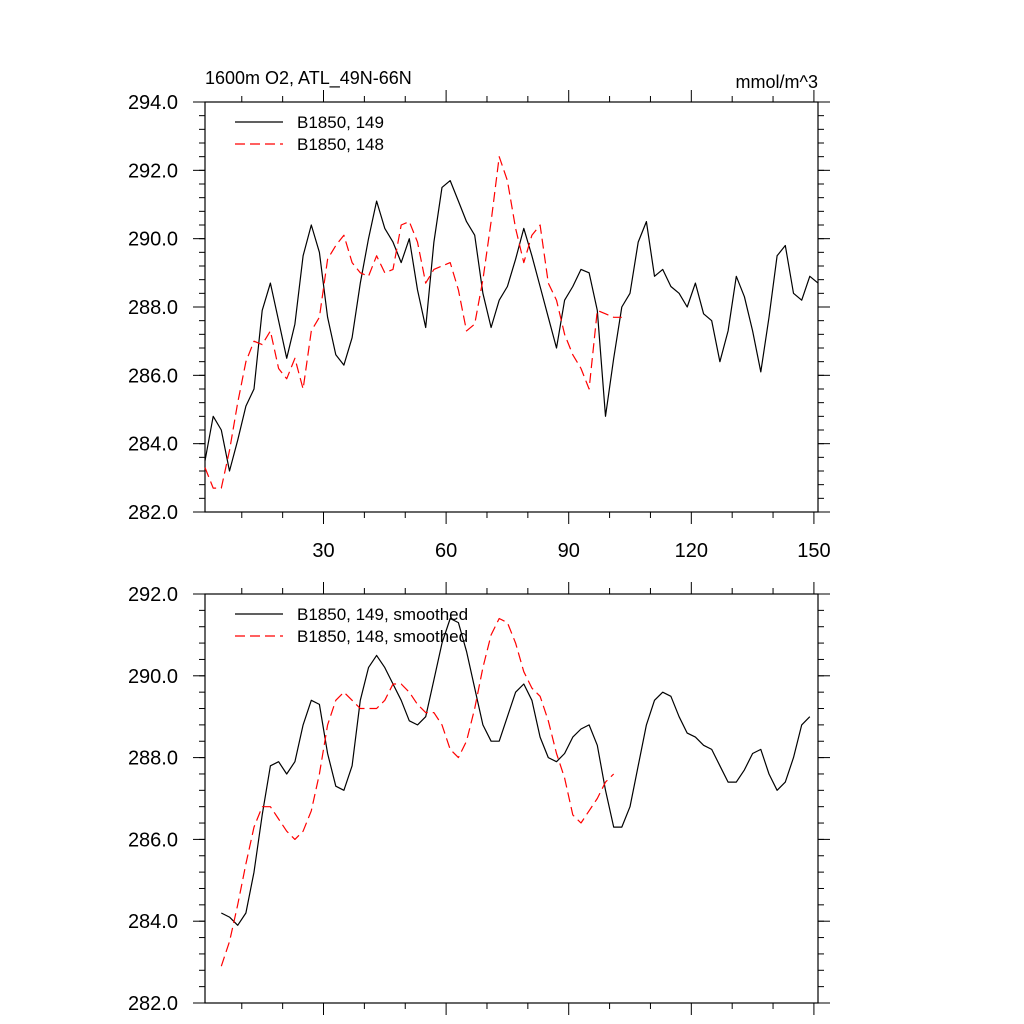  What do you see at coordinates (323, 551) in the screenshot?
I see `x-tick-label: 30` at bounding box center [323, 551].